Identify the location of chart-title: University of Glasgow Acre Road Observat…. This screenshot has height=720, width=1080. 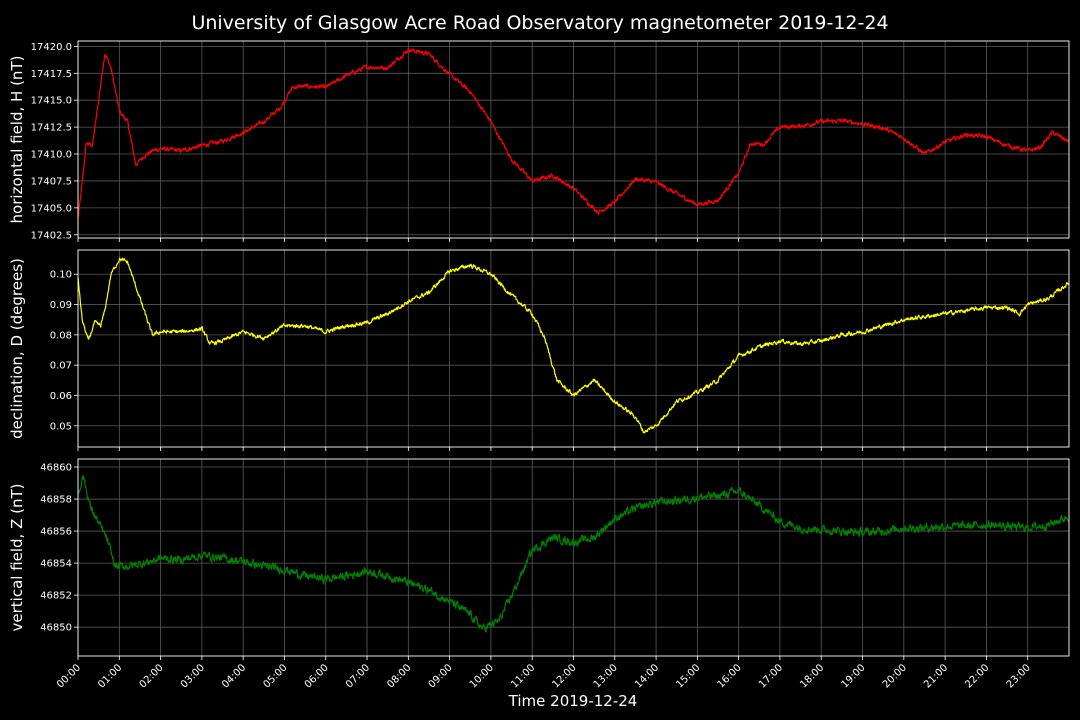
(539, 23).